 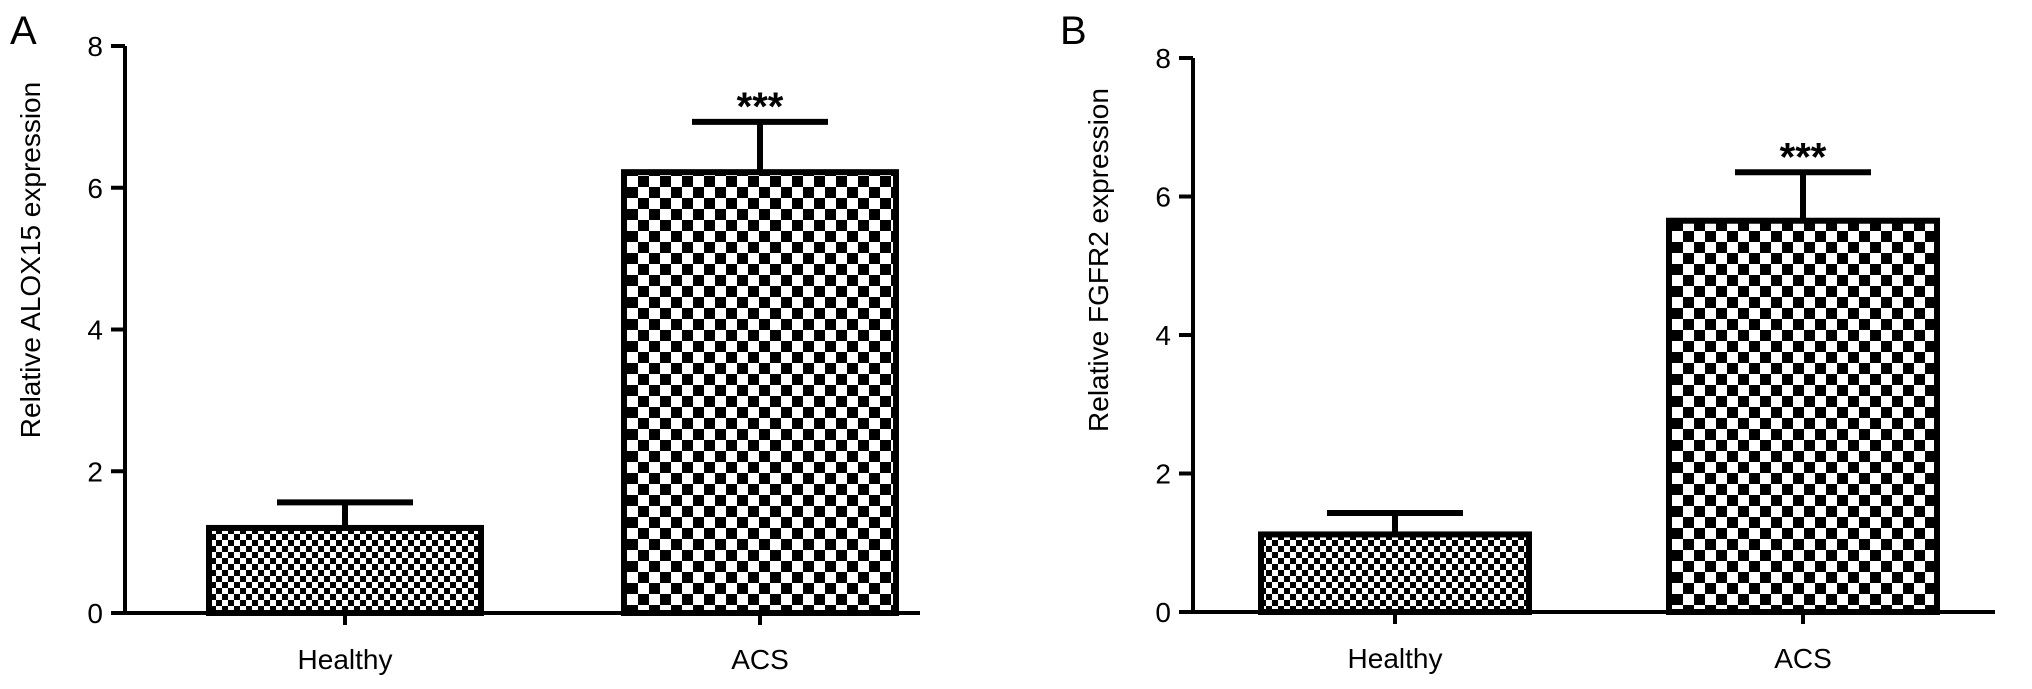 I want to click on y-axis-title-a: Relative ALOX15 expression, so click(x=30, y=260).